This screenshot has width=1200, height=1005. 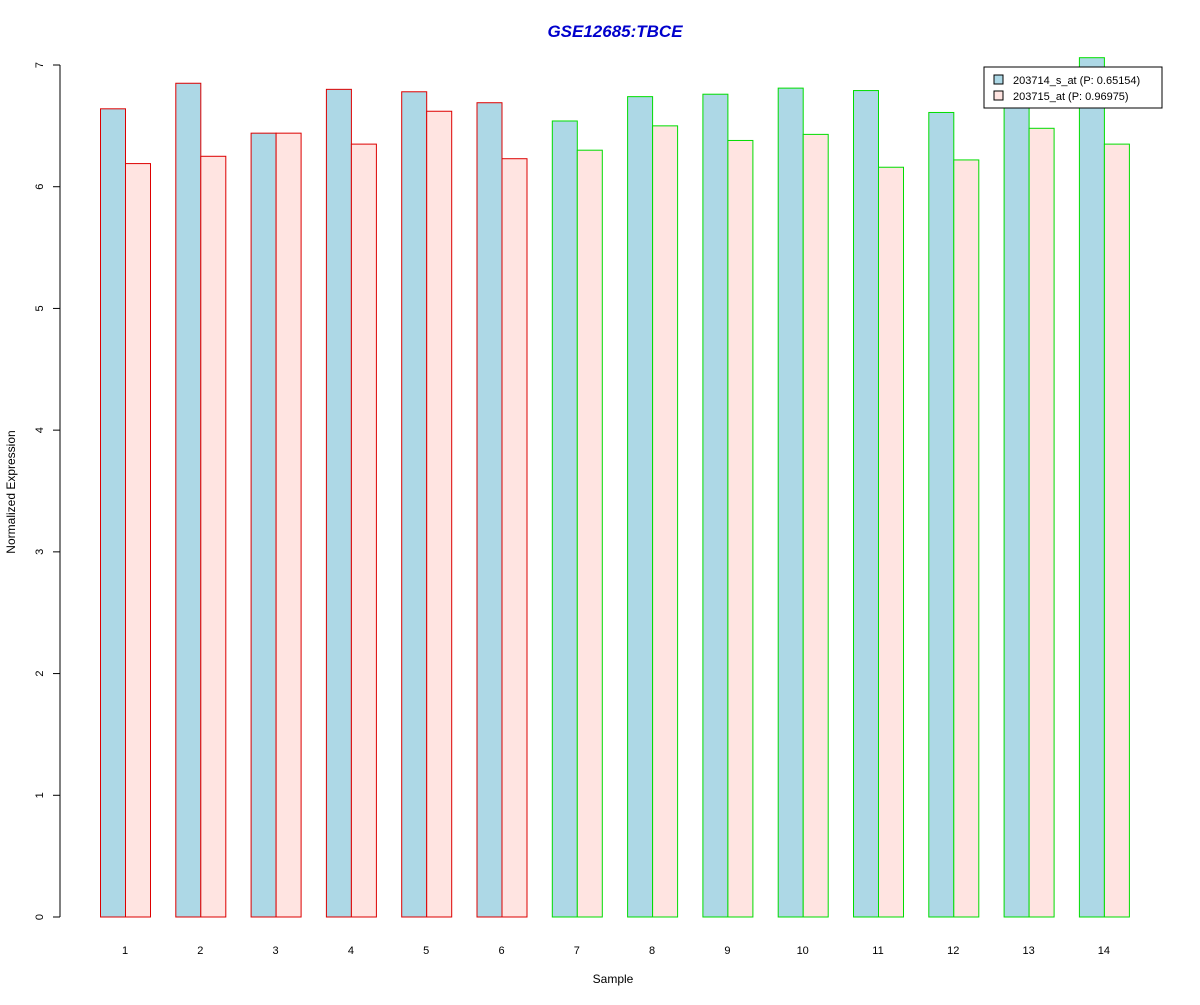 I want to click on legend-box, so click(x=1073, y=87).